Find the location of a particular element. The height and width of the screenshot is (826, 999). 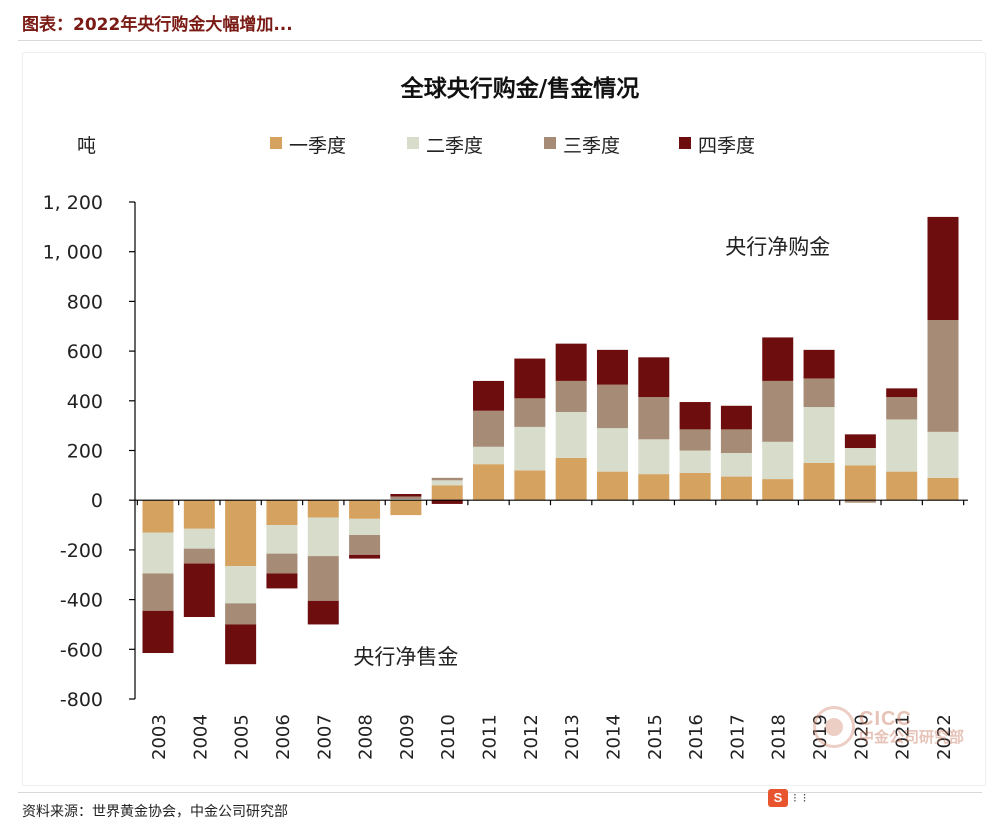

corner-badge: S ⁝ ⁝ is located at coordinates (787, 798).